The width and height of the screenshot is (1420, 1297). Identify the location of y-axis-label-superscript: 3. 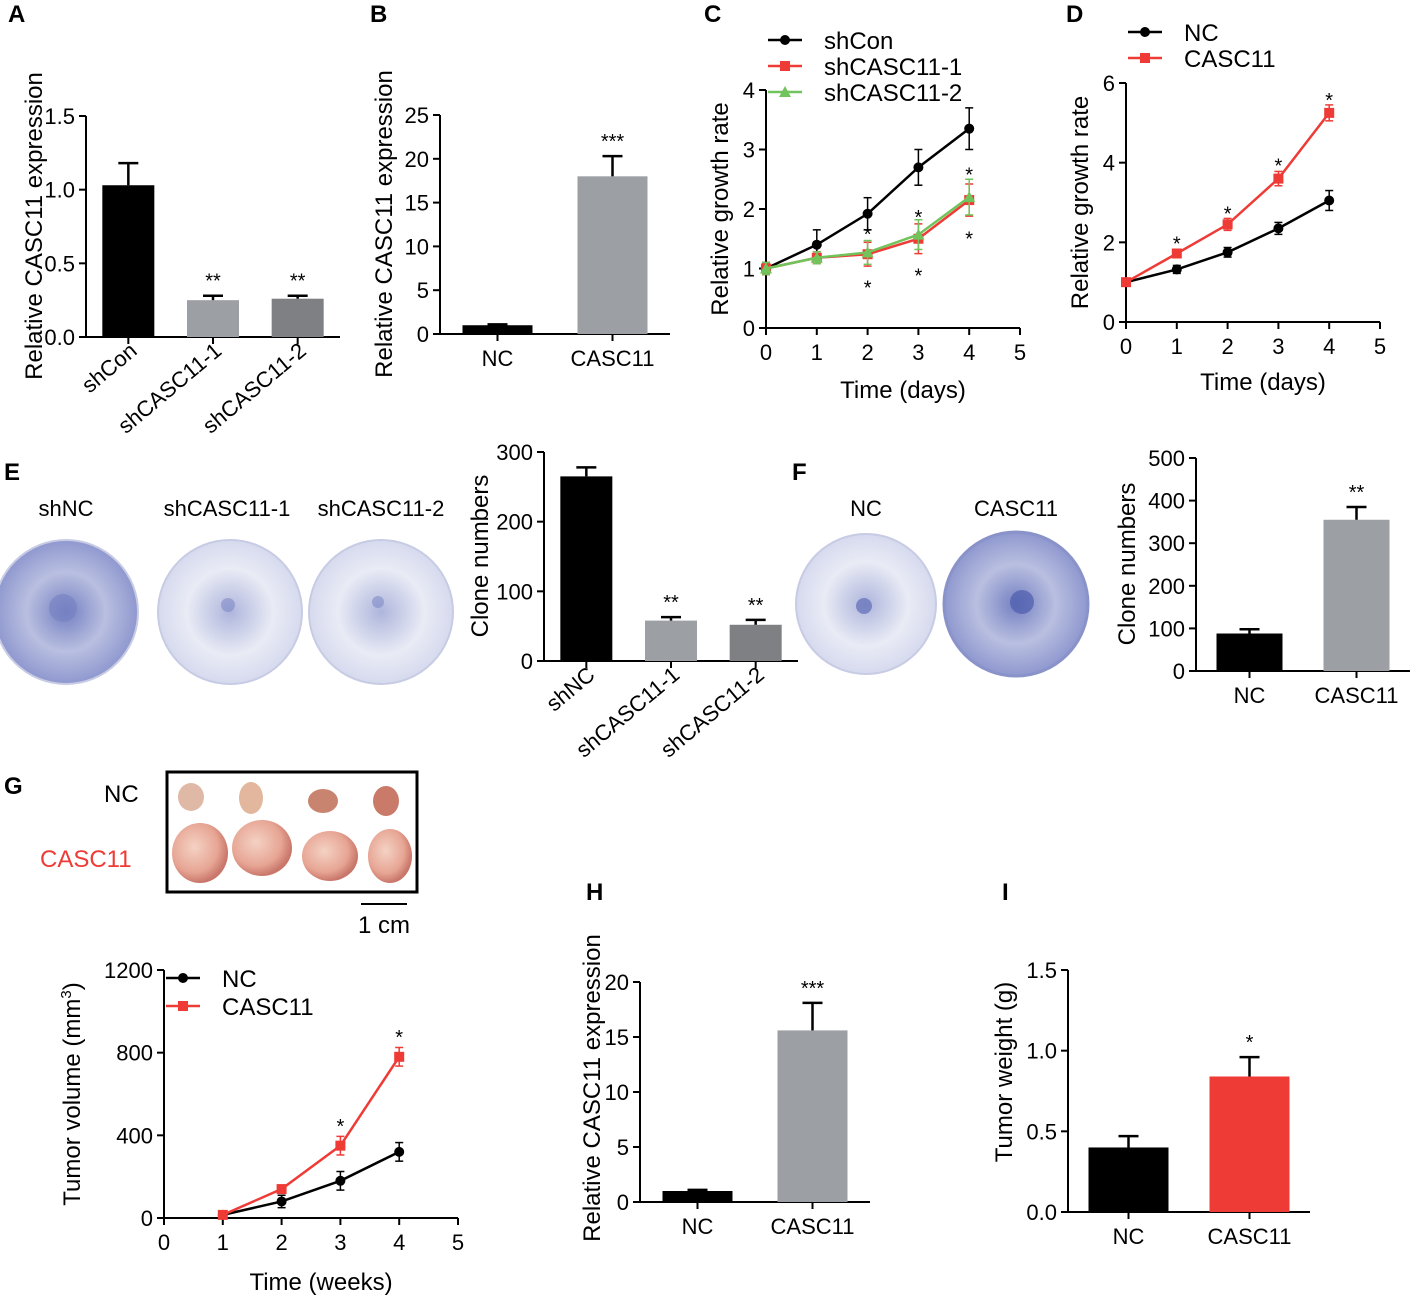
(66, 994).